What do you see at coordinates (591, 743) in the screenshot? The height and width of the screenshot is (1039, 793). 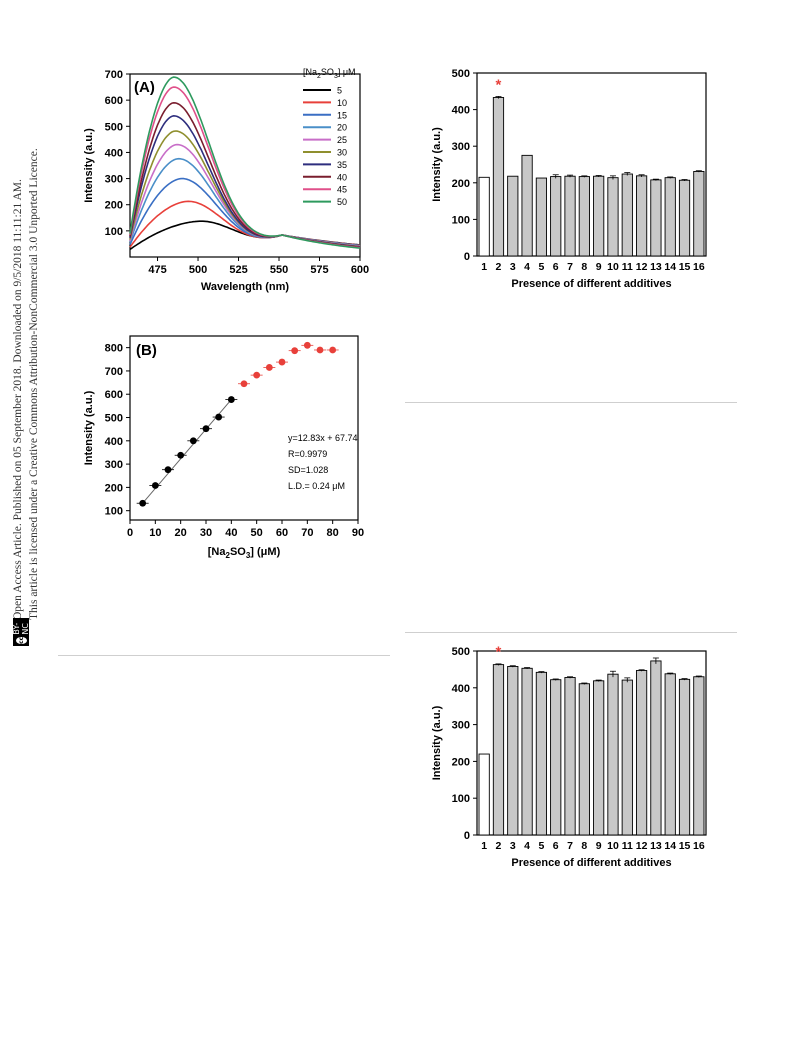 I see `chart-chartD-frame` at bounding box center [591, 743].